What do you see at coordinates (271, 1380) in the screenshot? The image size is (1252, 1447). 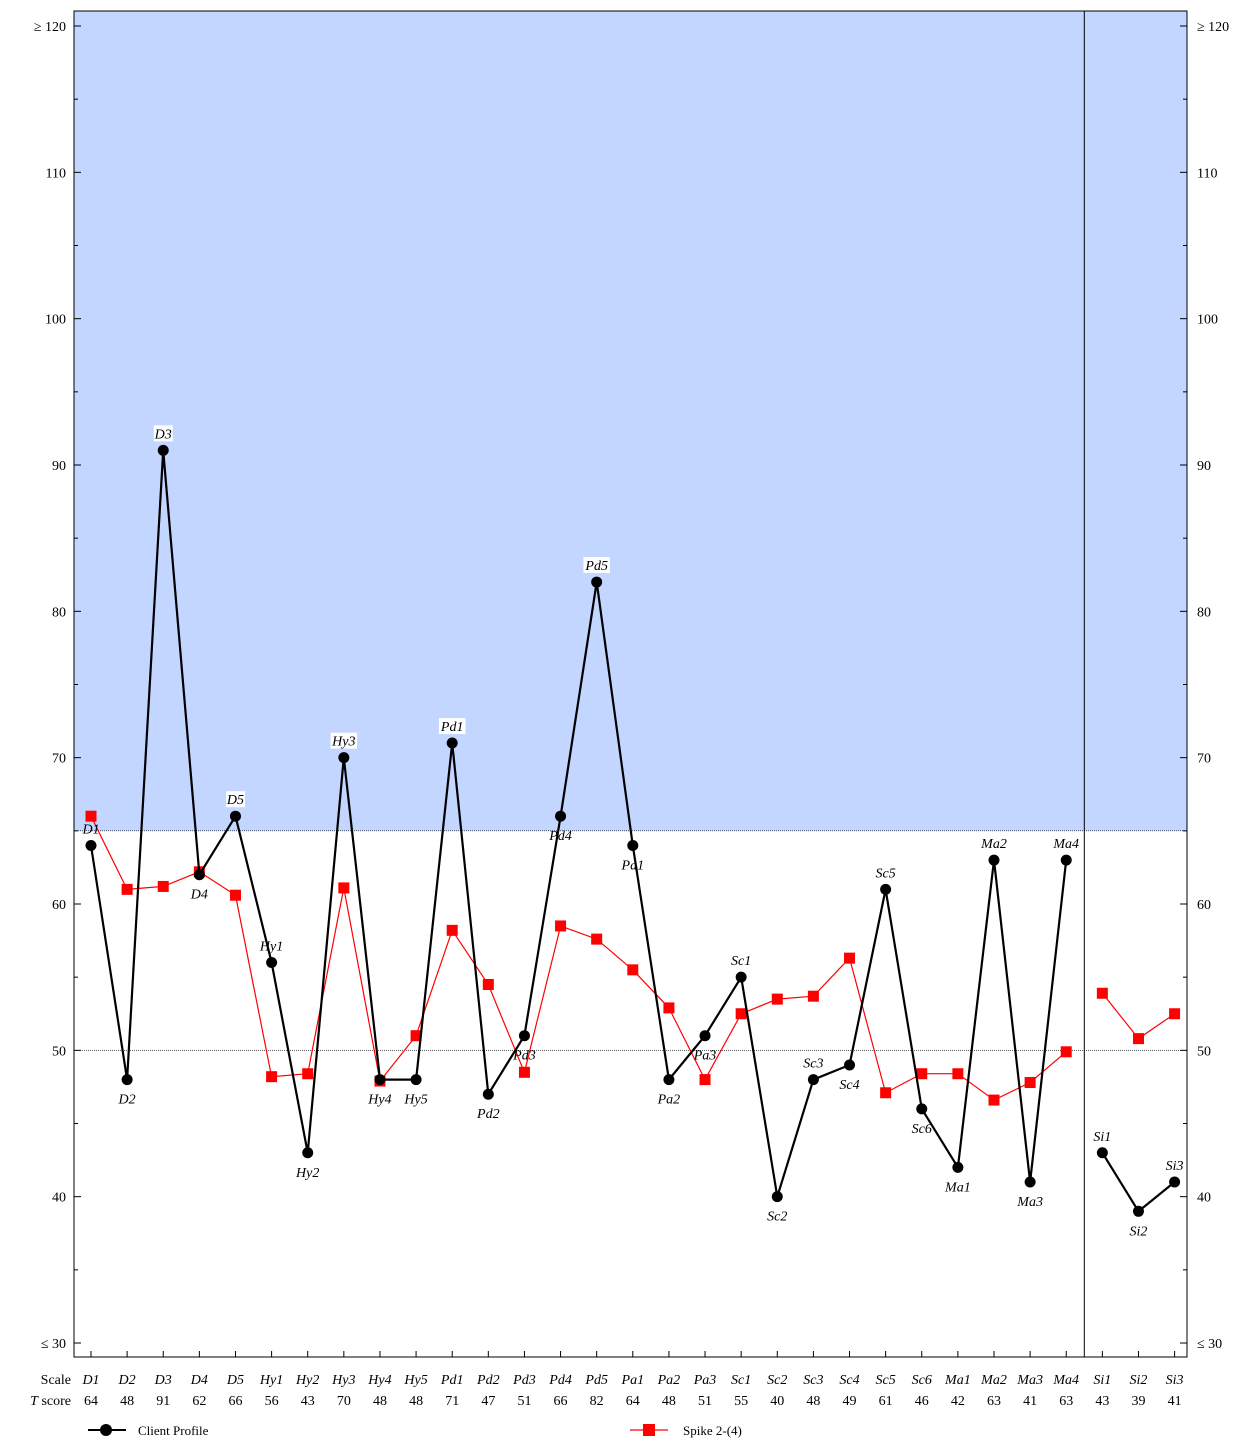 I see `scale-name-hy1: Hy1` at bounding box center [271, 1380].